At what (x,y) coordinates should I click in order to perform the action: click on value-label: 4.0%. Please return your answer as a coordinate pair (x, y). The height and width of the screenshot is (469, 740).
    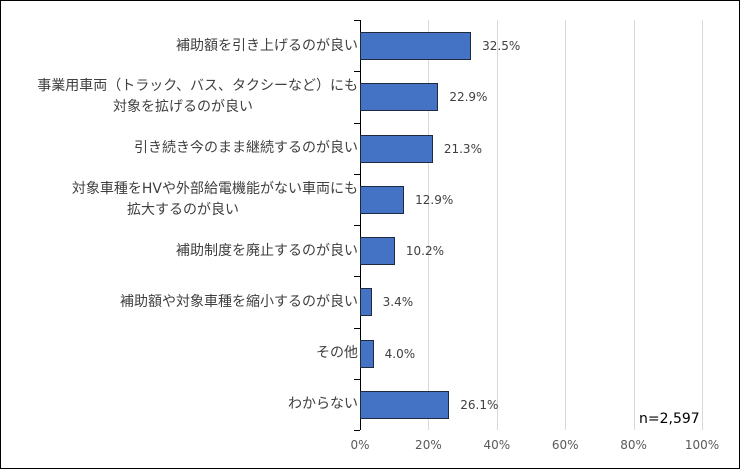
    Looking at the image, I should click on (400, 353).